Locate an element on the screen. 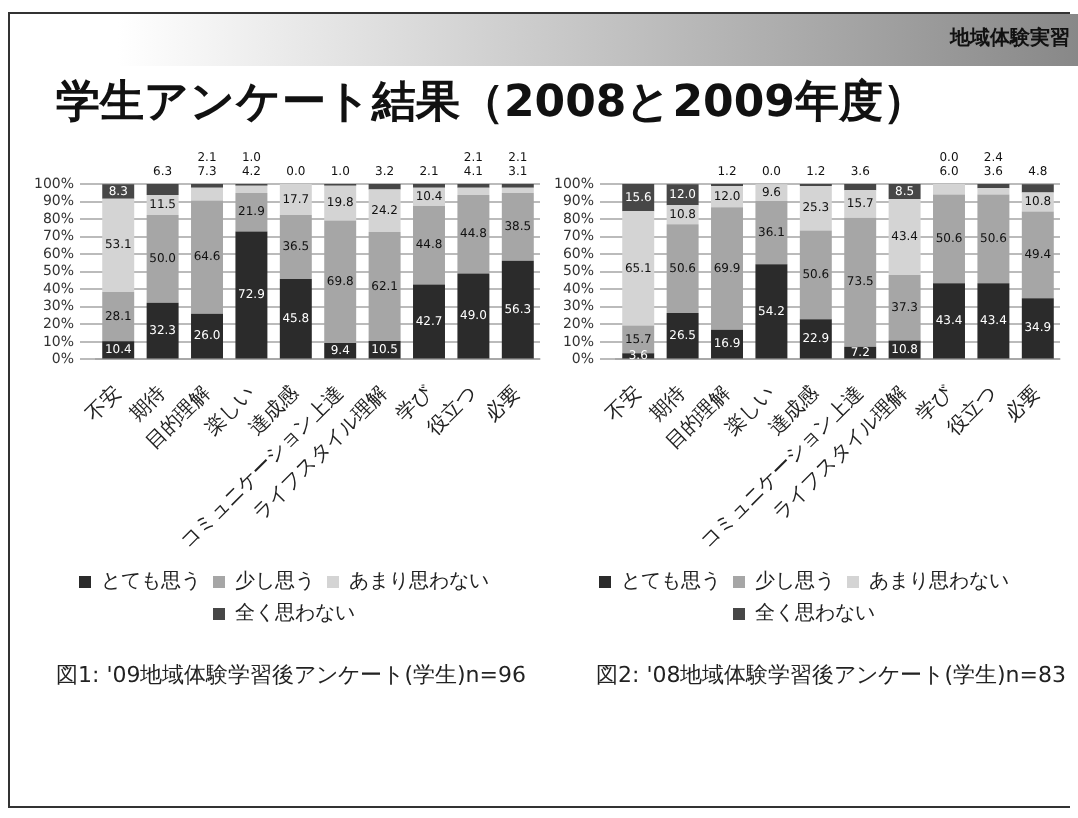 The width and height of the screenshot is (1078, 818). chart-title: 学生アンケート結果（2008と2009年度） is located at coordinates (491, 103).